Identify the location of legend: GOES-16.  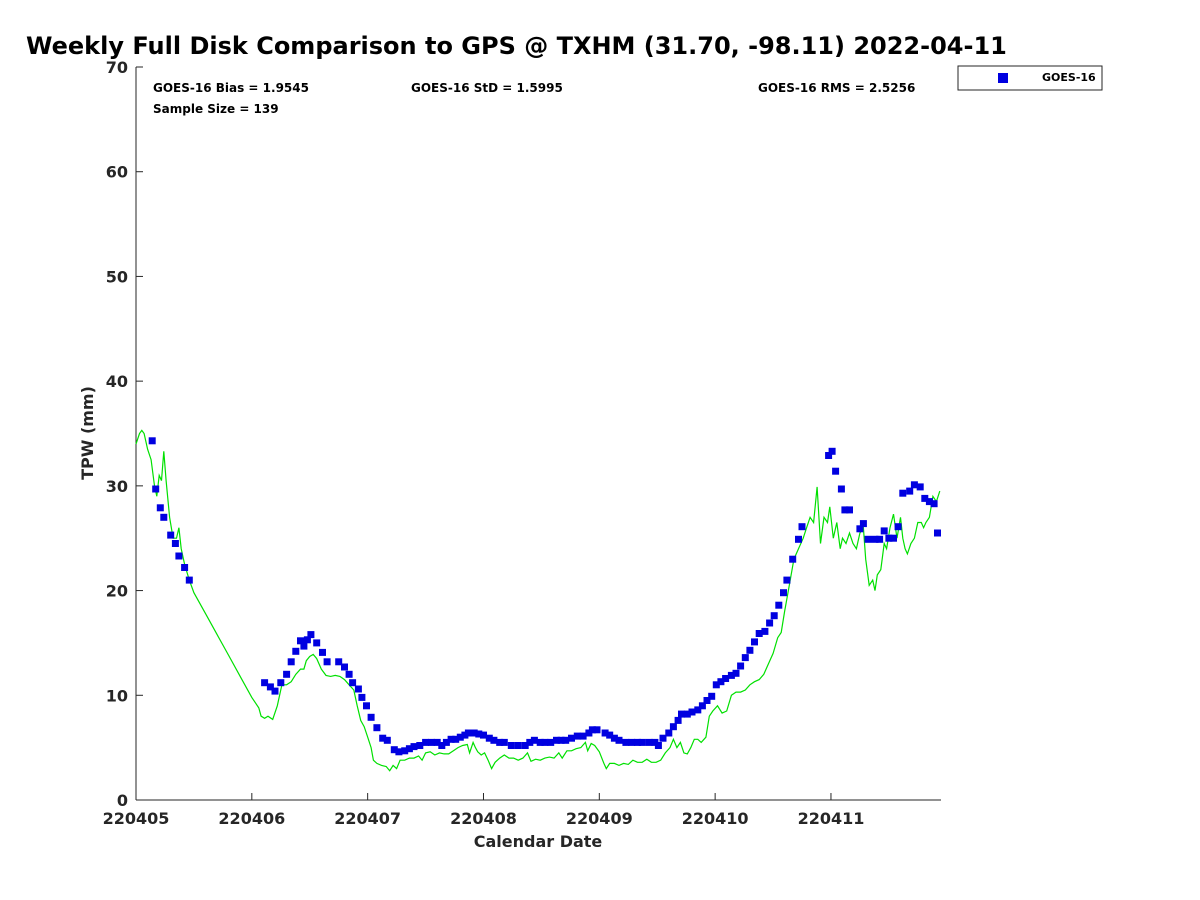
(1030, 78).